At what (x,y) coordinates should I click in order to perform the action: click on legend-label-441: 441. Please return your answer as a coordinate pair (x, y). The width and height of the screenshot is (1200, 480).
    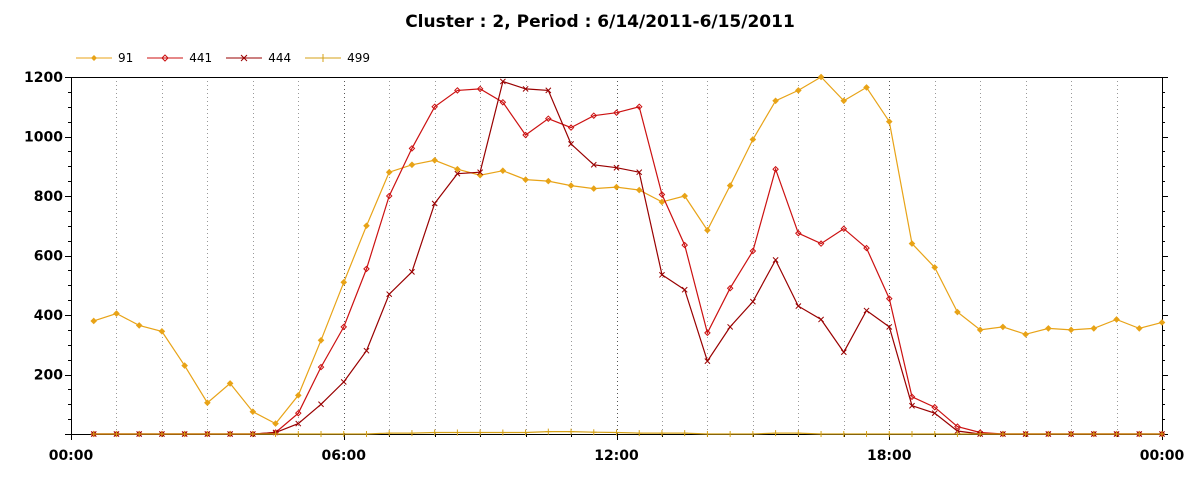
    Looking at the image, I should click on (201, 58).